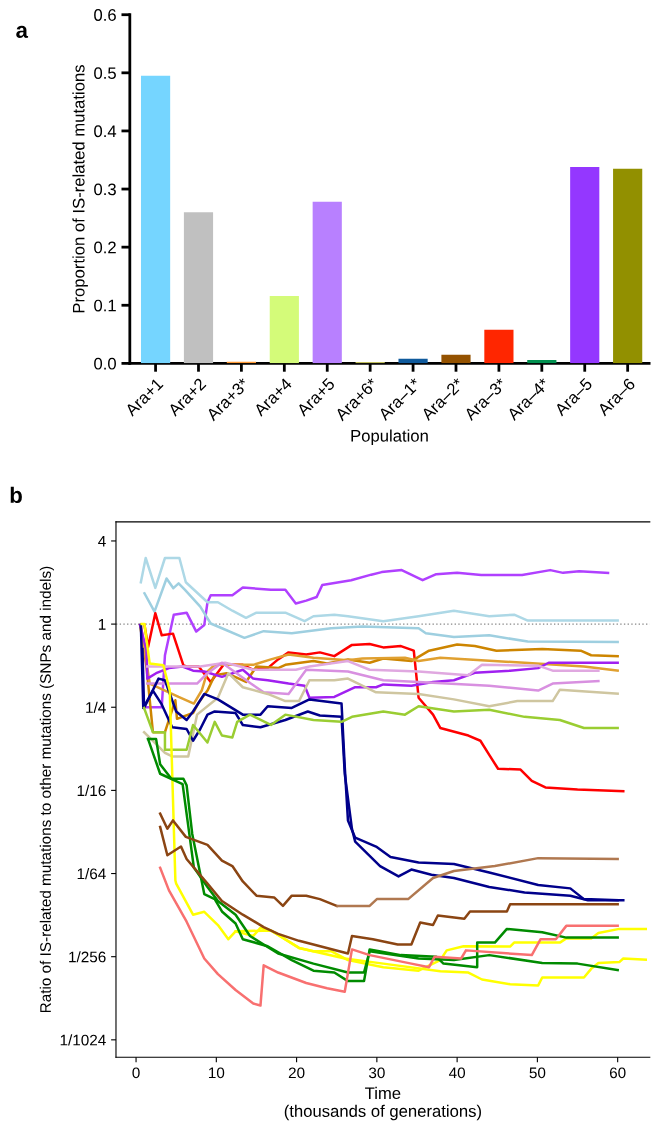 Image resolution: width=659 pixels, height=1132 pixels. I want to click on y-axis-title: Proportion of IS-related mutations, so click(80, 189).